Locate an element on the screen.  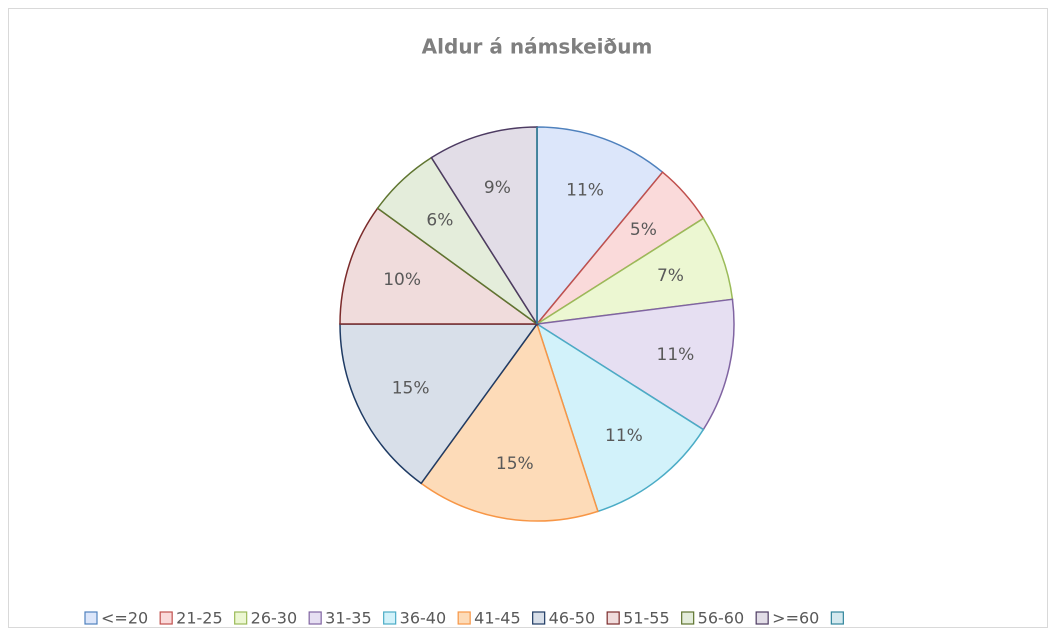
data-label: 5% is located at coordinates (643, 230).